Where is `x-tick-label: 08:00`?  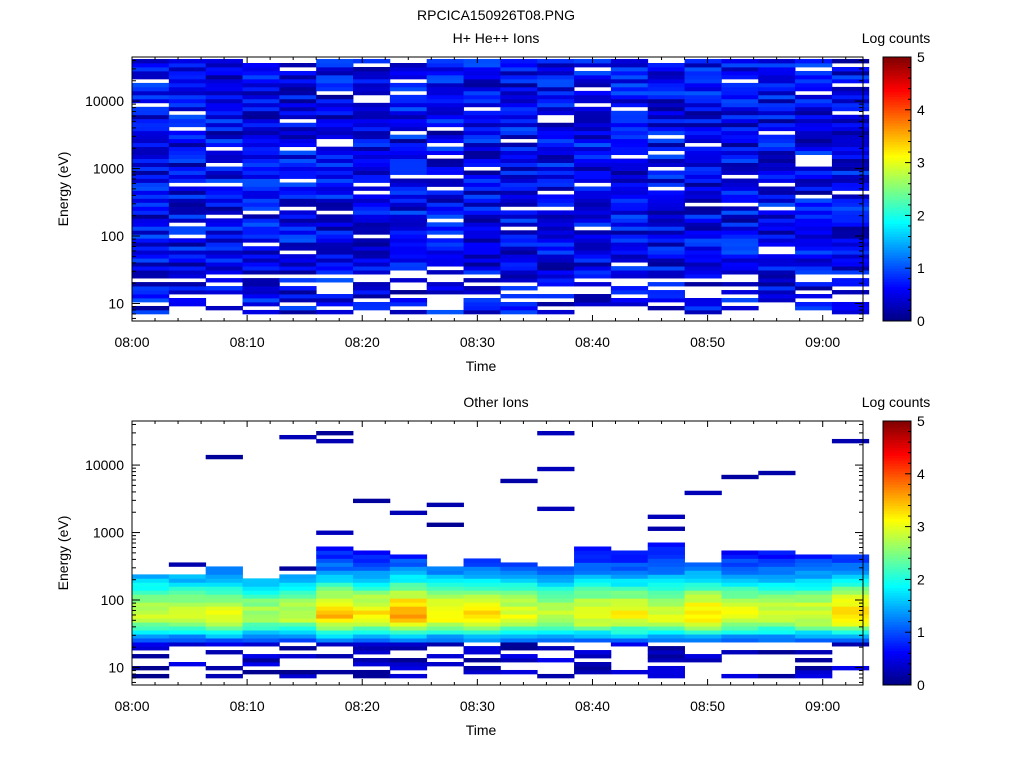
x-tick-label: 08:00 is located at coordinates (131, 342).